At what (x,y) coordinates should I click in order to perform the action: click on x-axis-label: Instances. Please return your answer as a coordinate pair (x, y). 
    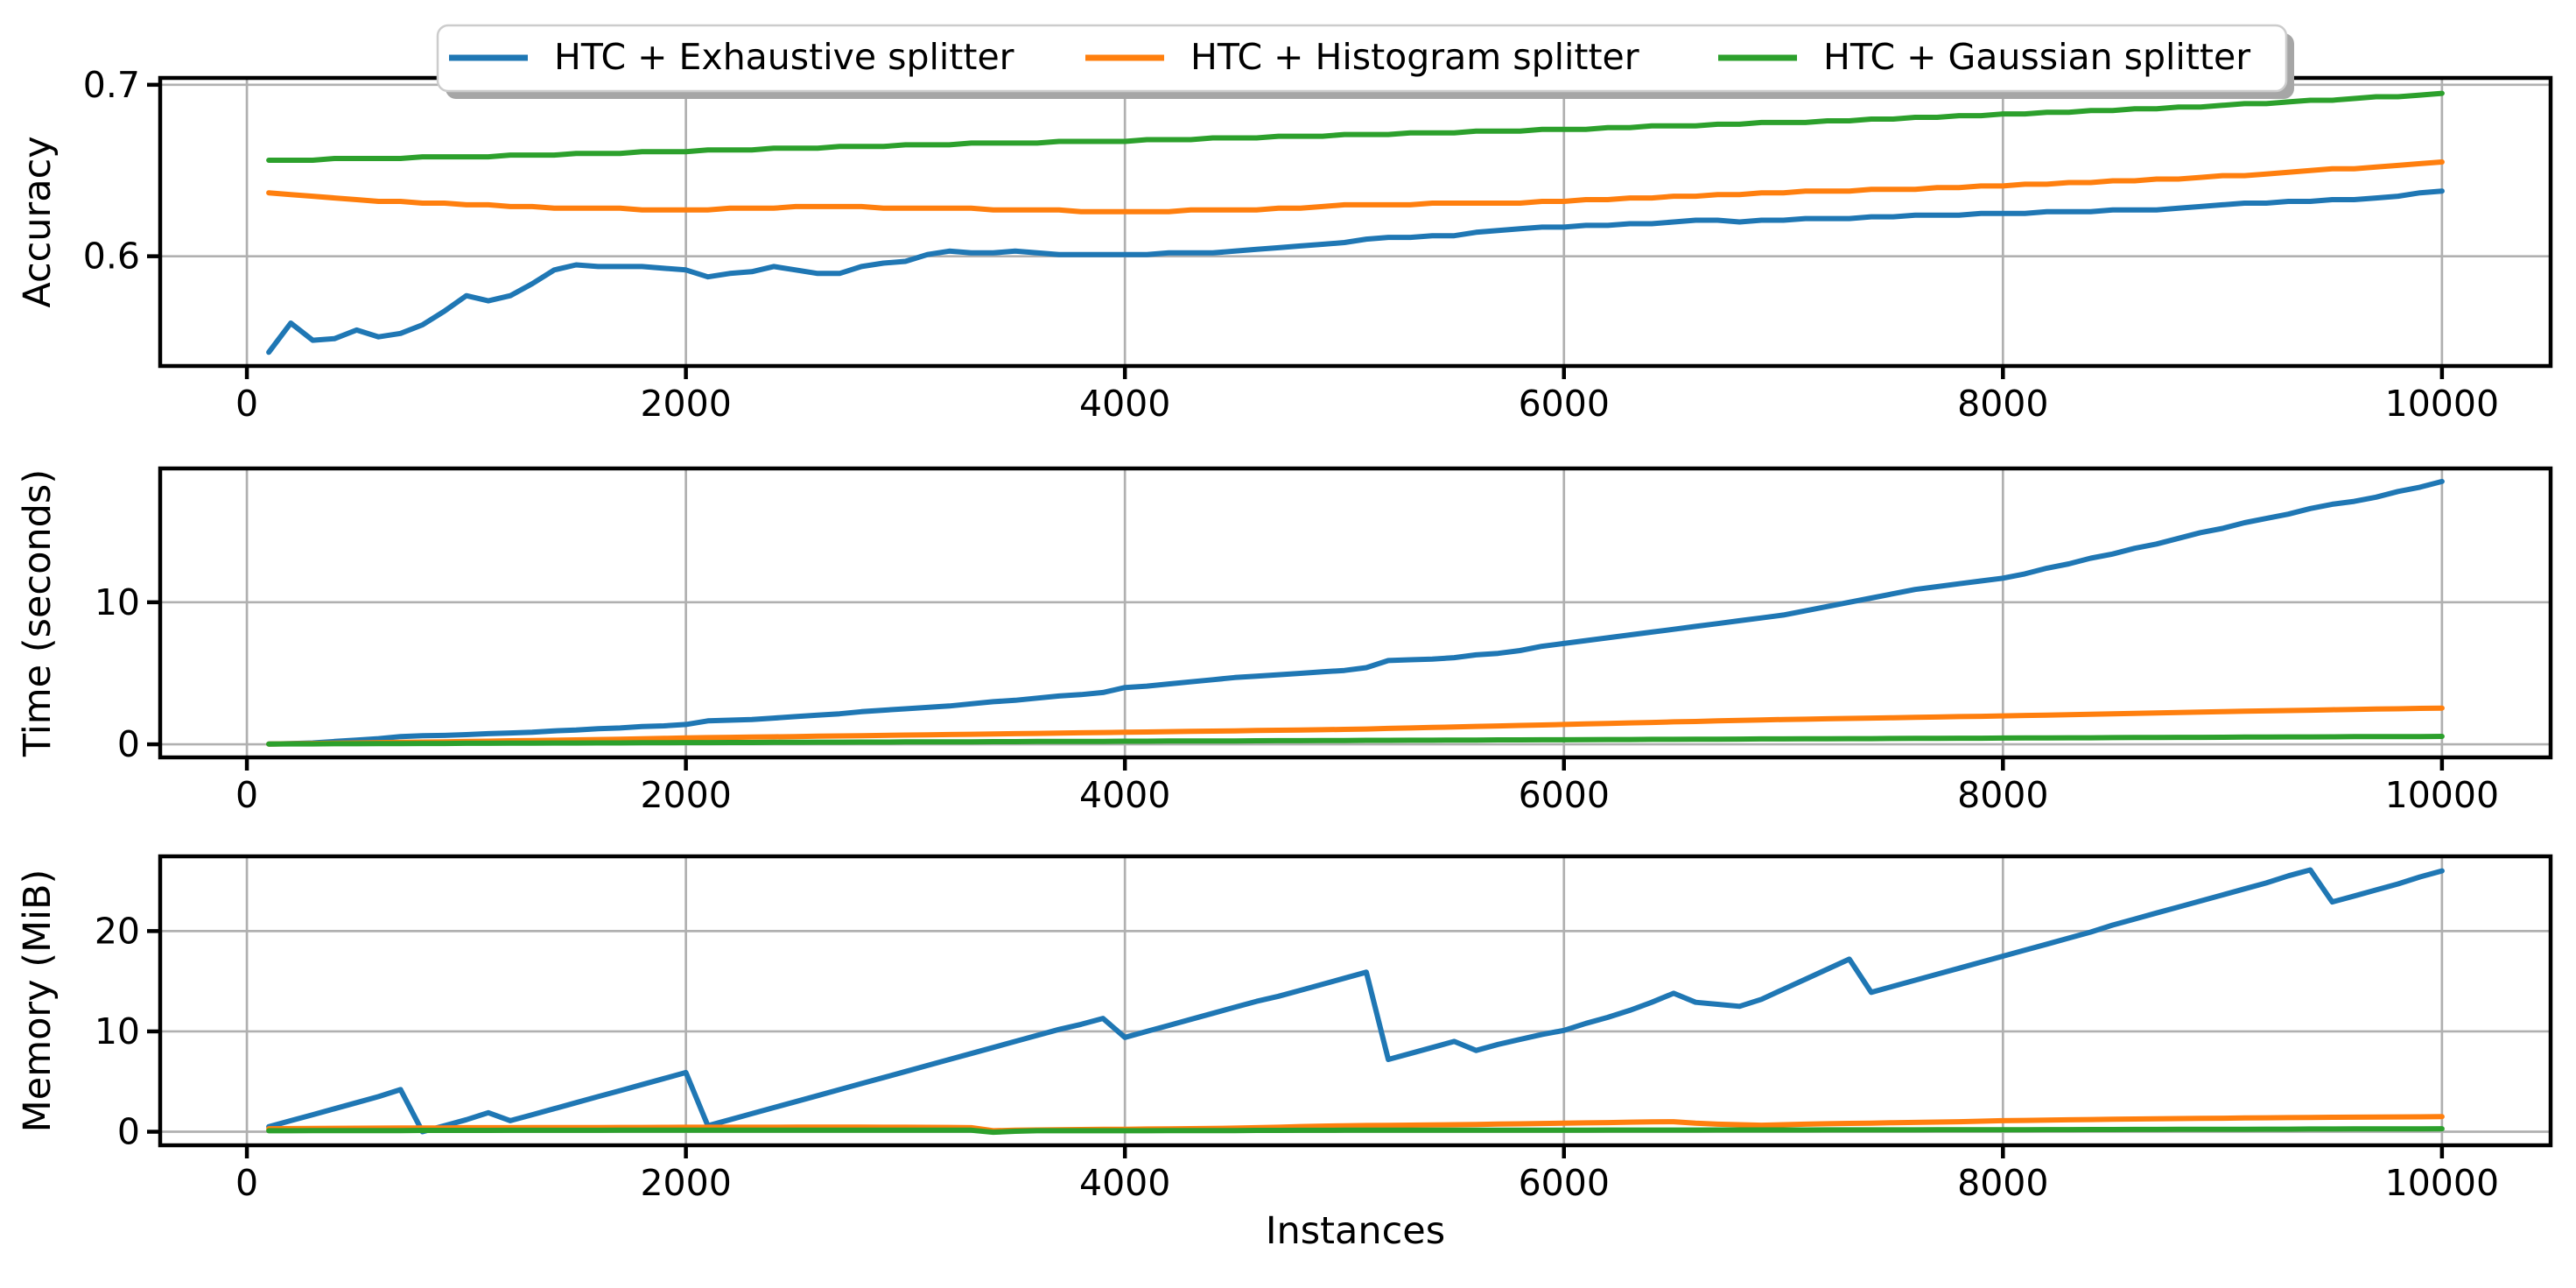
    Looking at the image, I should click on (1355, 1231).